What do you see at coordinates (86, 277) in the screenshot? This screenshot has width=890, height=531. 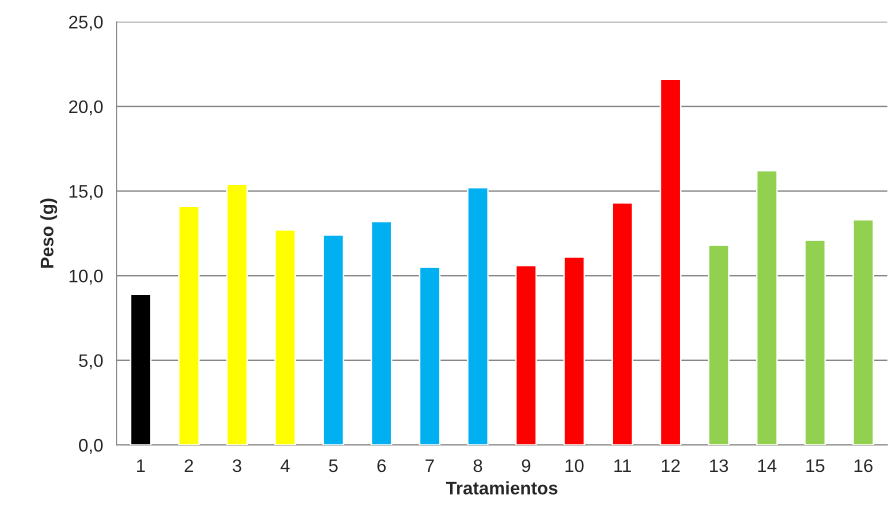 I see `y-tick-label: 10,0` at bounding box center [86, 277].